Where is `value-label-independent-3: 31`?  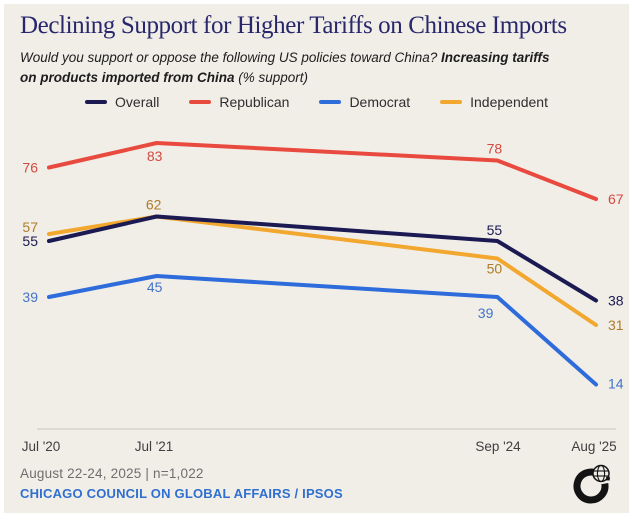 value-label-independent-3: 31 is located at coordinates (616, 325).